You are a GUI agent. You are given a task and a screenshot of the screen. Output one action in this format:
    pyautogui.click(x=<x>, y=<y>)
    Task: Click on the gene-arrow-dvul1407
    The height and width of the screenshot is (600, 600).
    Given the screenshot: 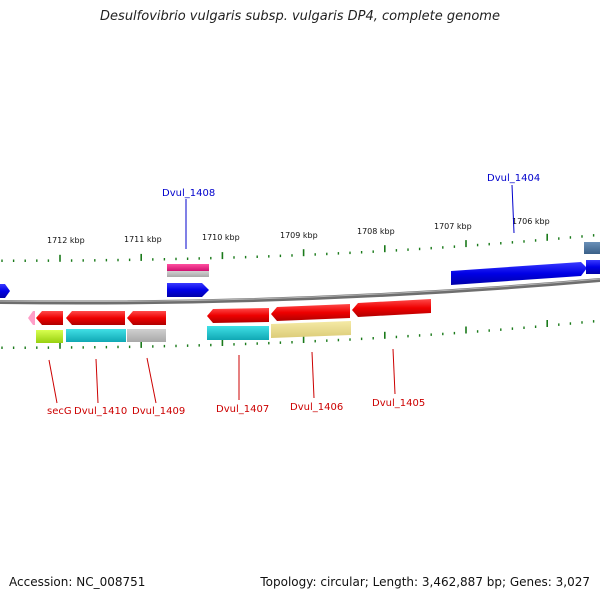 What is the action you would take?
    pyautogui.click(x=238, y=315)
    